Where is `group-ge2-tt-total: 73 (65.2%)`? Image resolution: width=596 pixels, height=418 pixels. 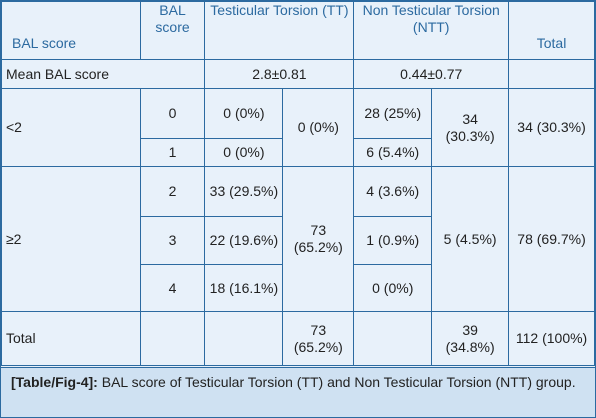 group-ge2-tt-total: 73 (65.2%) is located at coordinates (318, 239).